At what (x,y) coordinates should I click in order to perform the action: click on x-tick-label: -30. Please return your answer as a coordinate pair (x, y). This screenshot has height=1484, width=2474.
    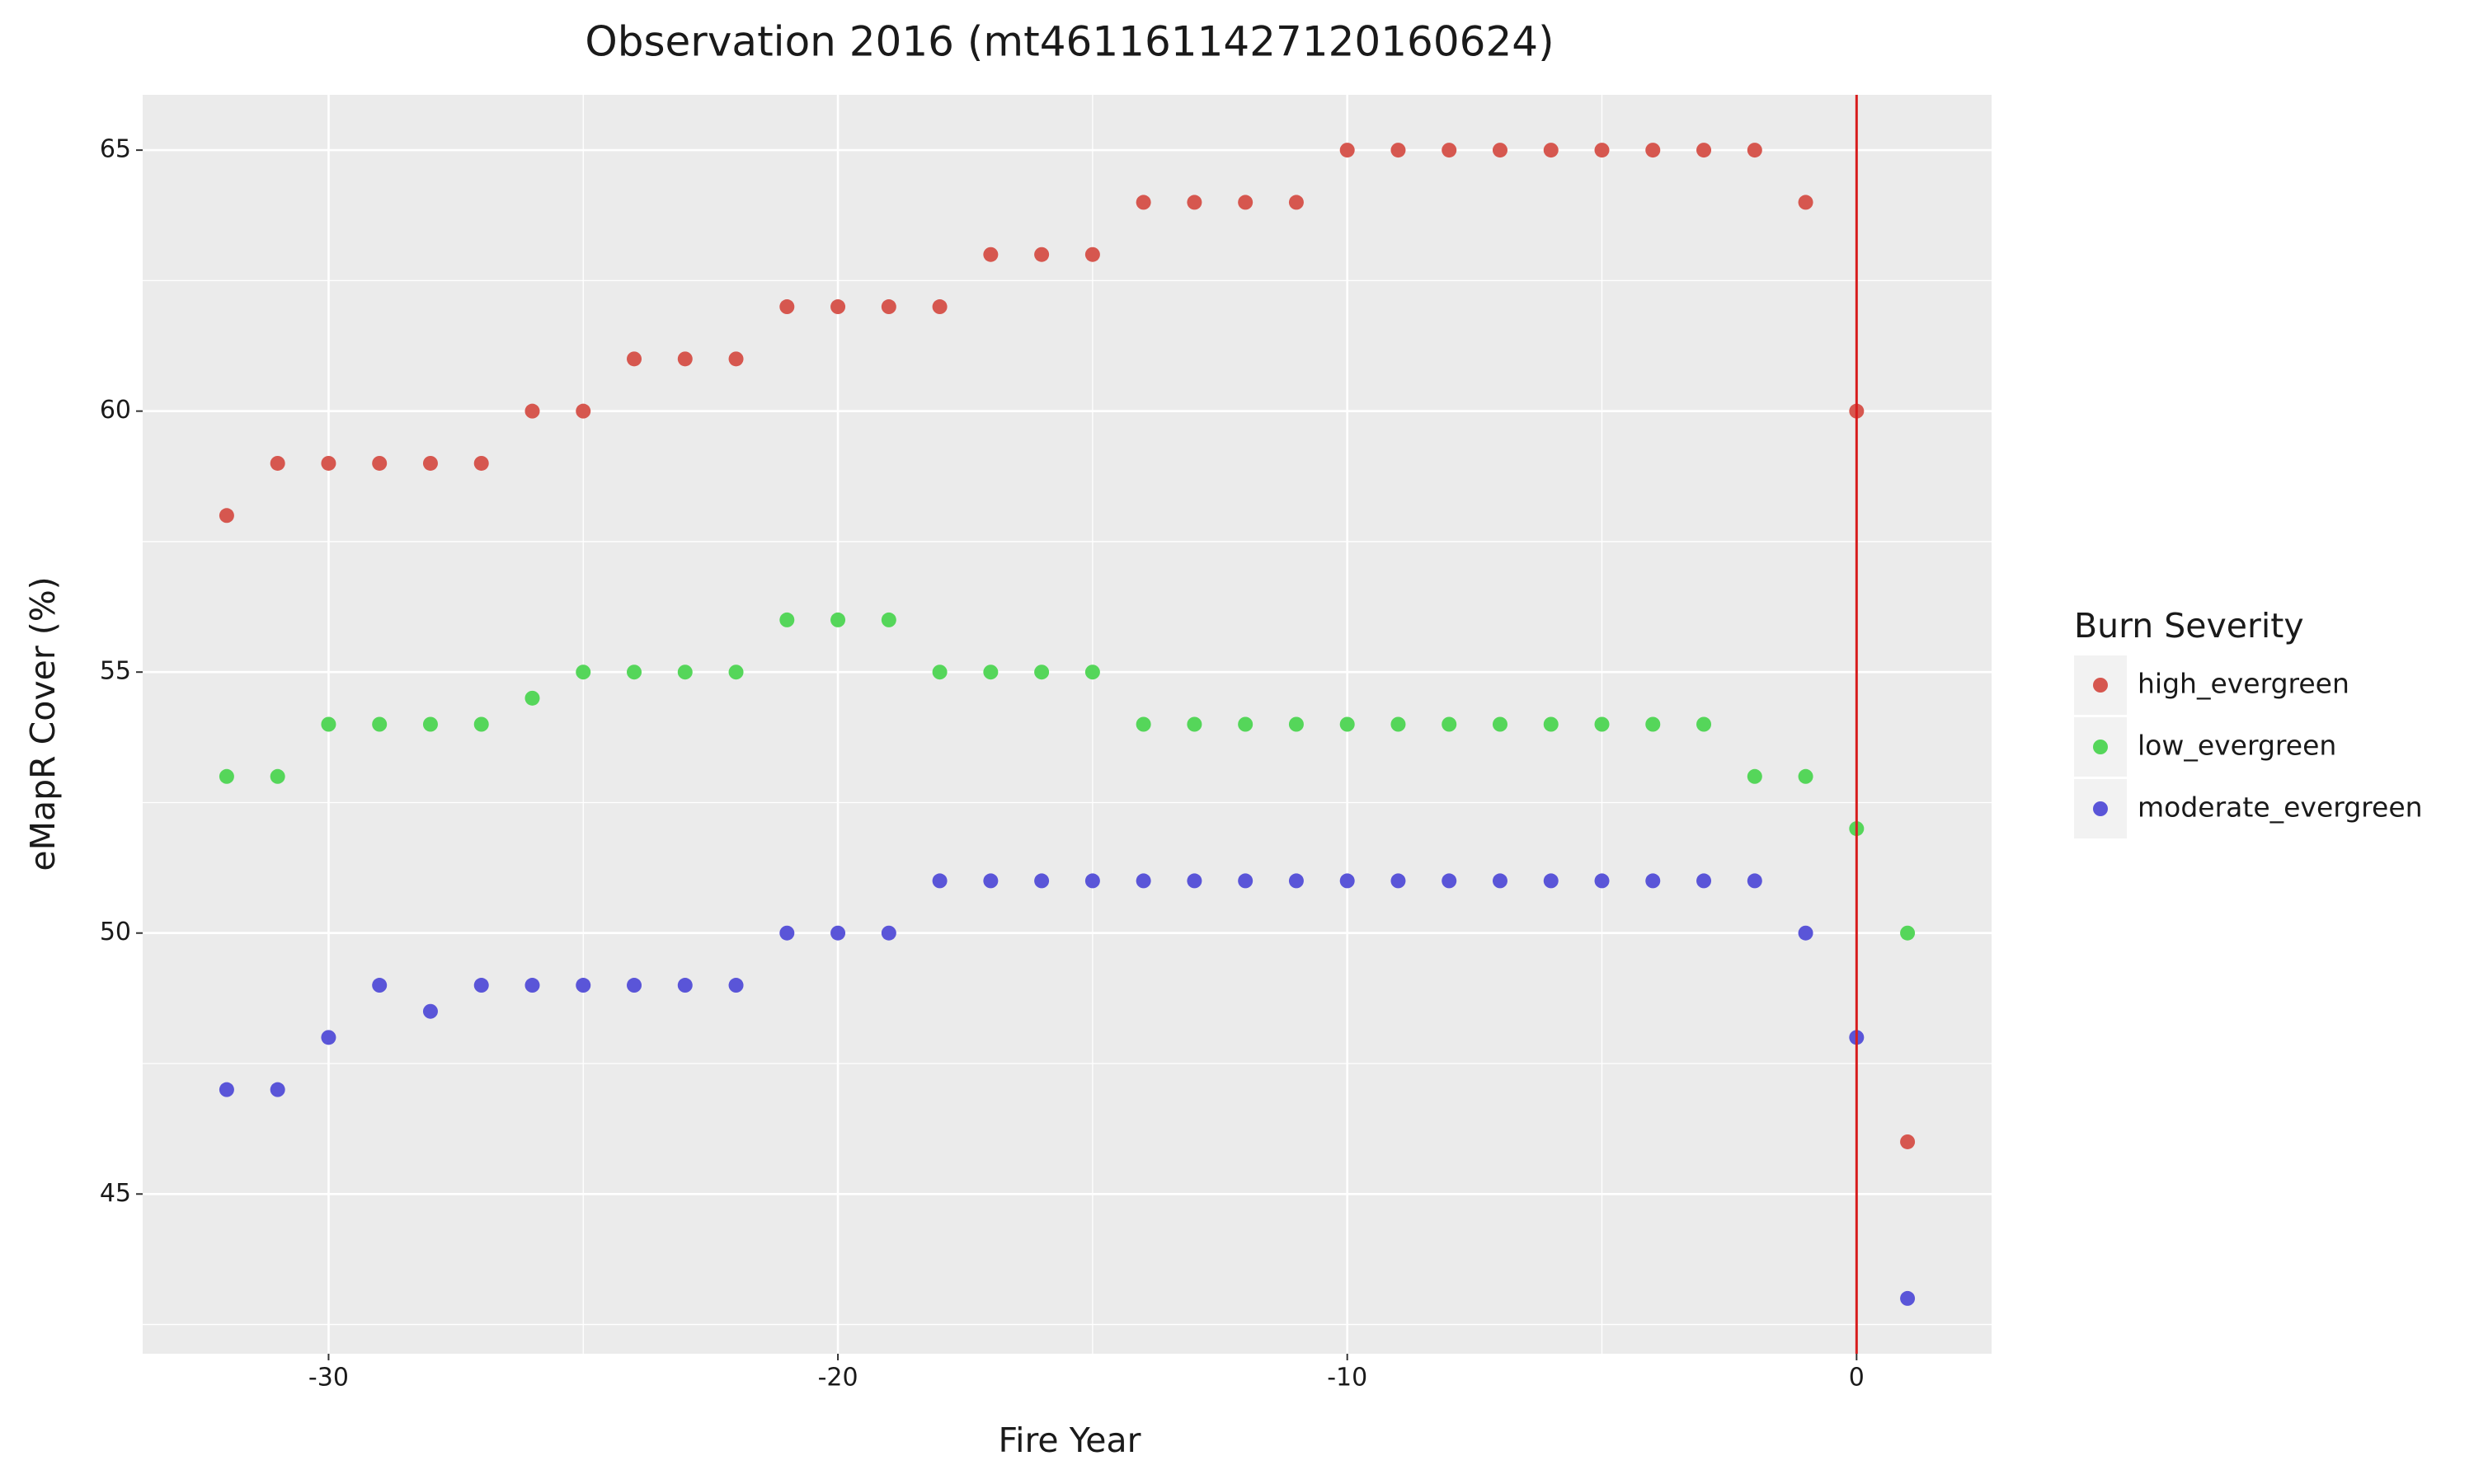
    Looking at the image, I should click on (328, 1378).